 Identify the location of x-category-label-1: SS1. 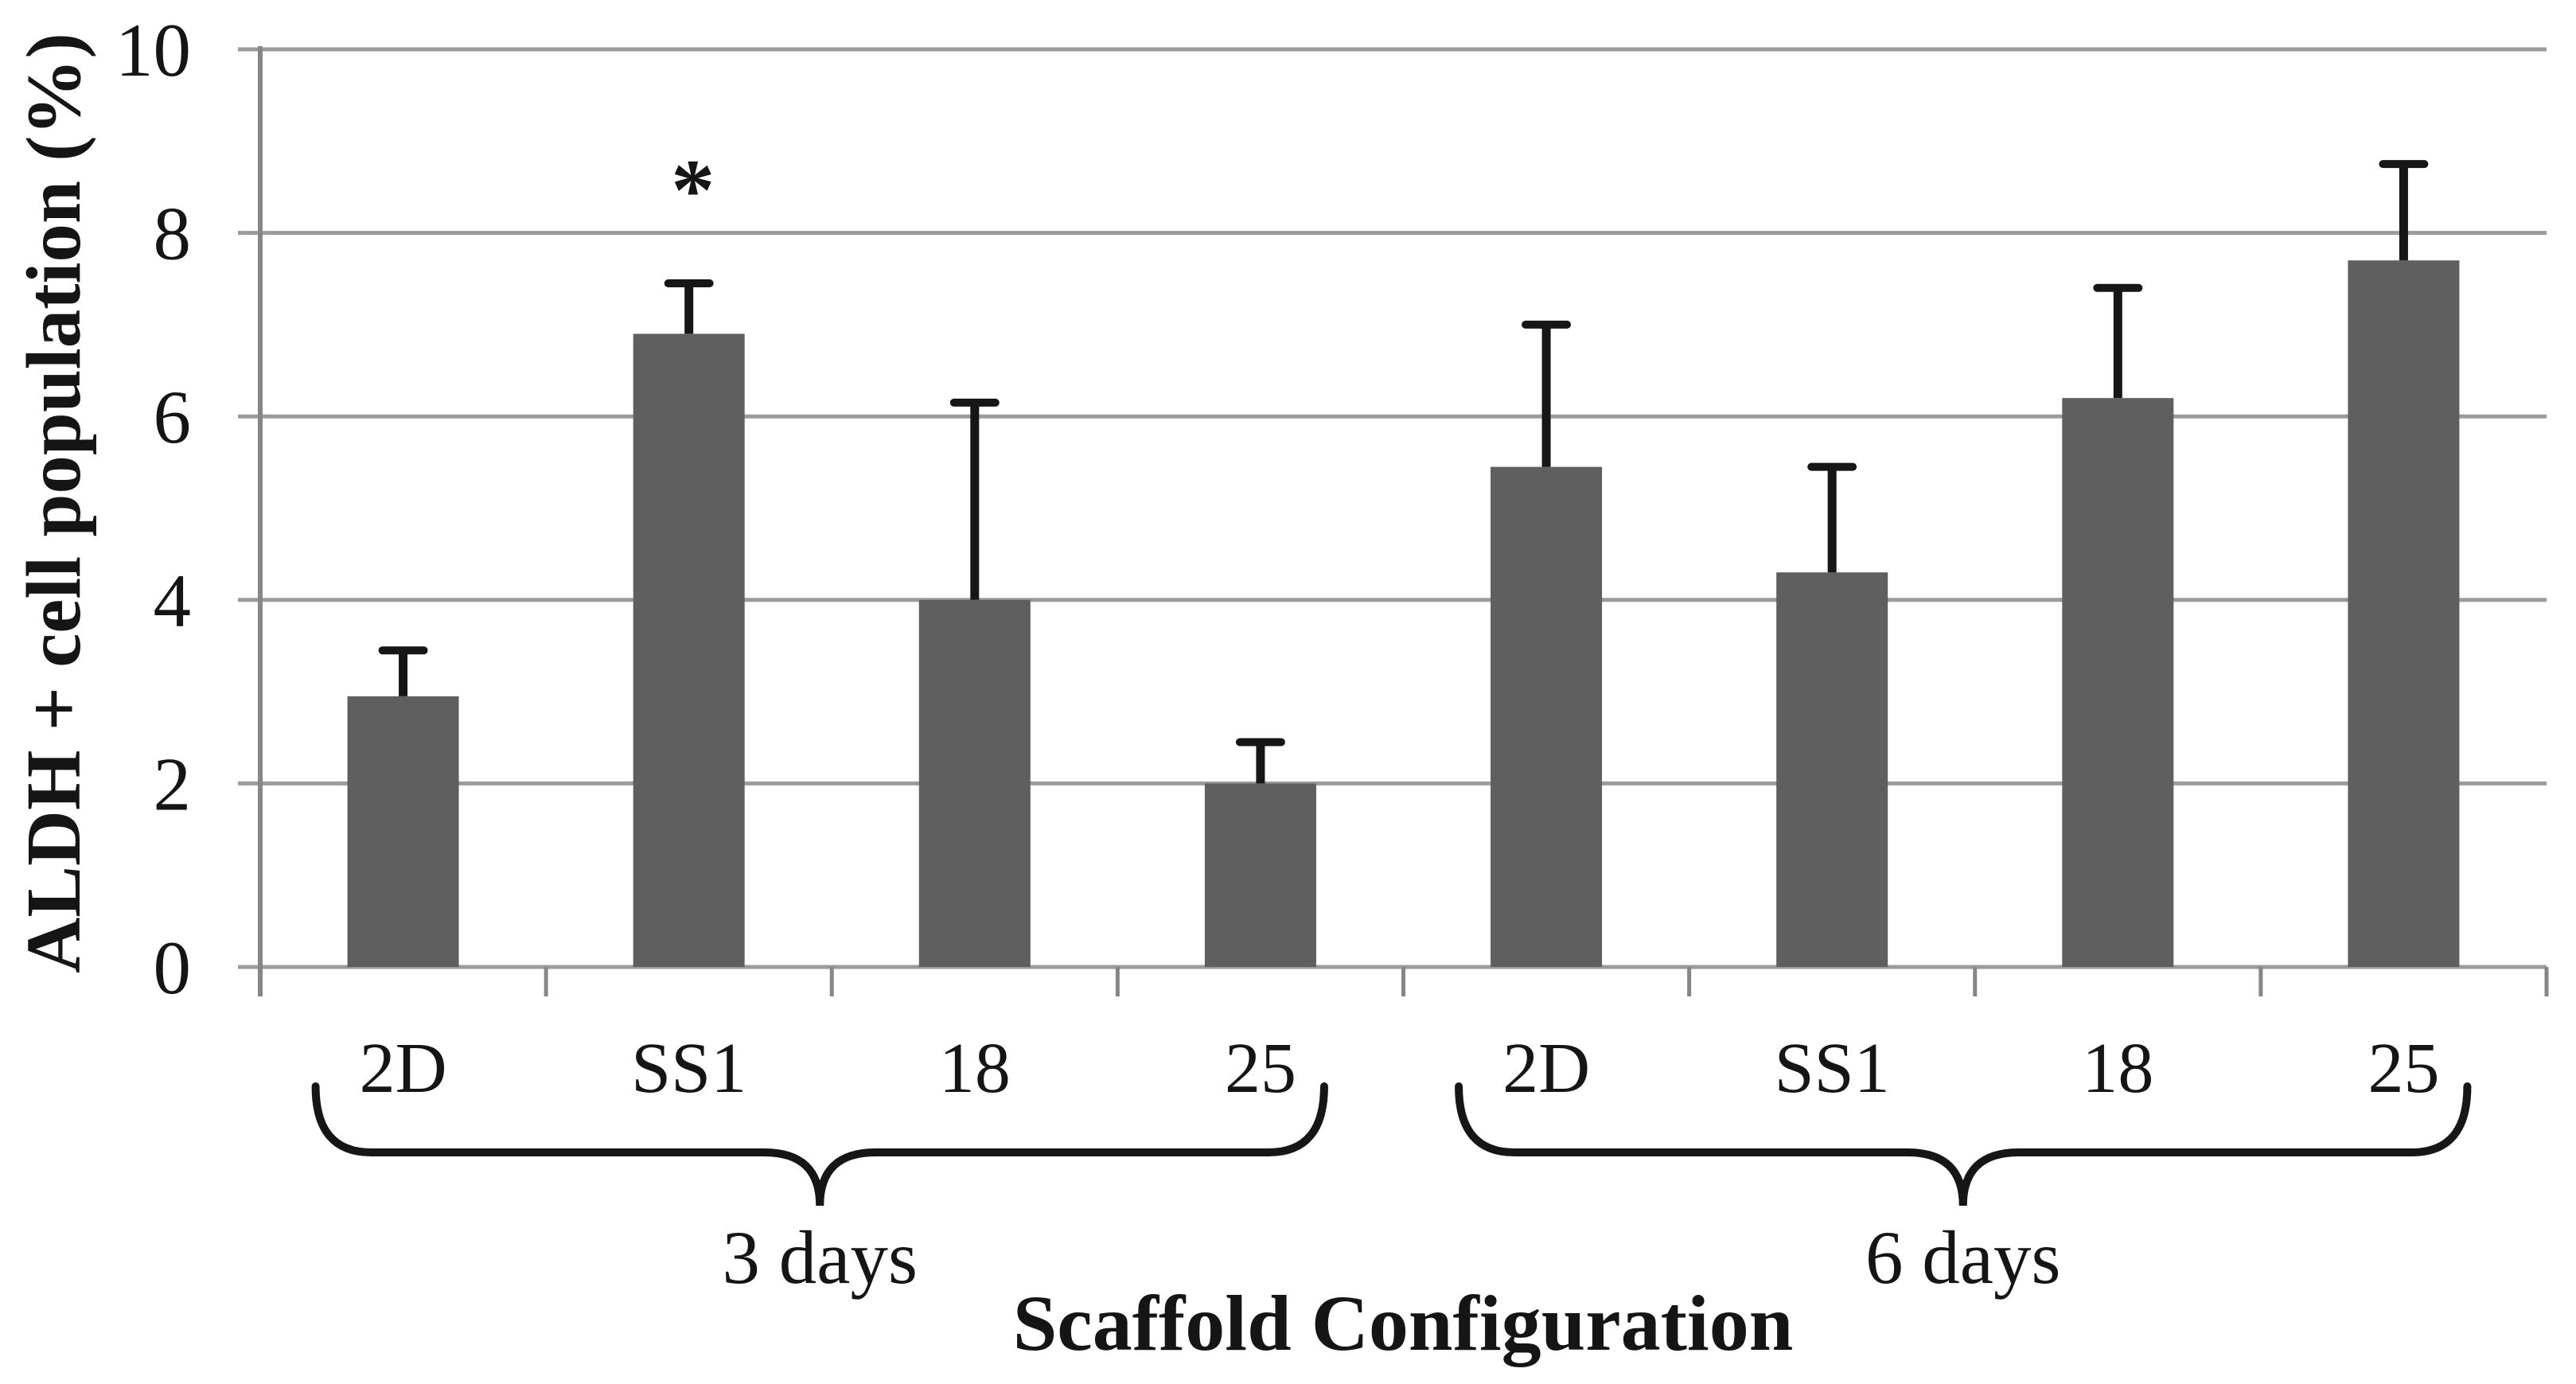
(688, 1068).